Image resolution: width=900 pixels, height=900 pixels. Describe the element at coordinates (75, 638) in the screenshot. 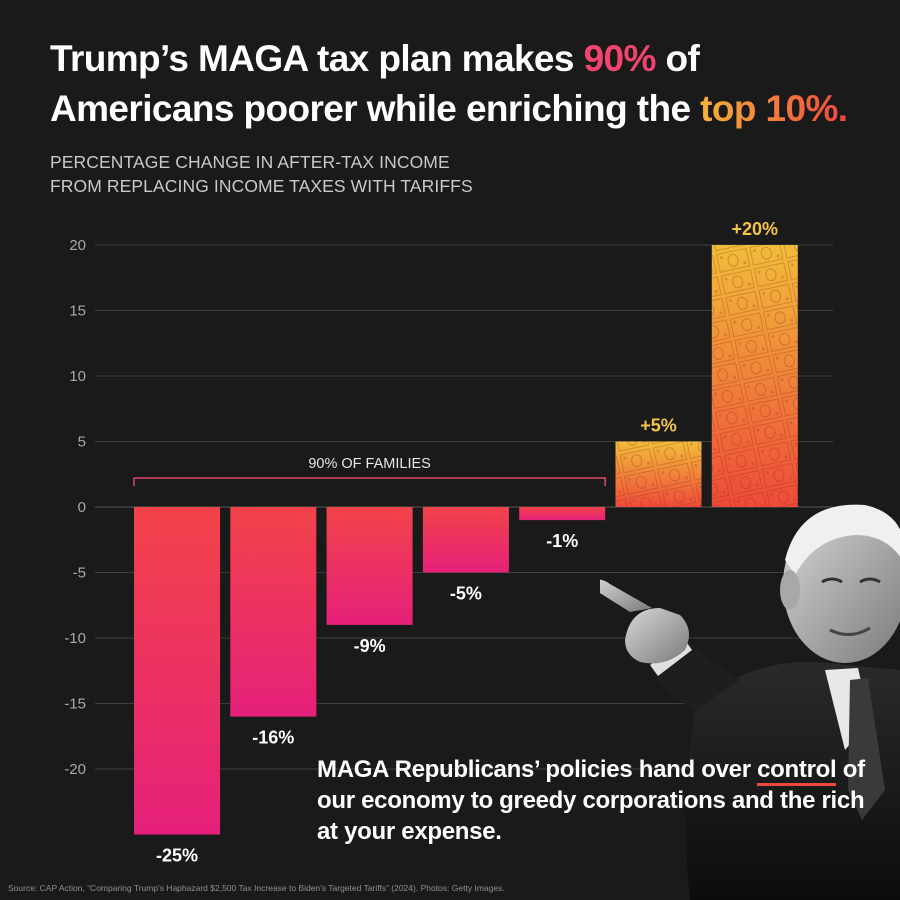

I see `y-tick-label: -10` at that location.